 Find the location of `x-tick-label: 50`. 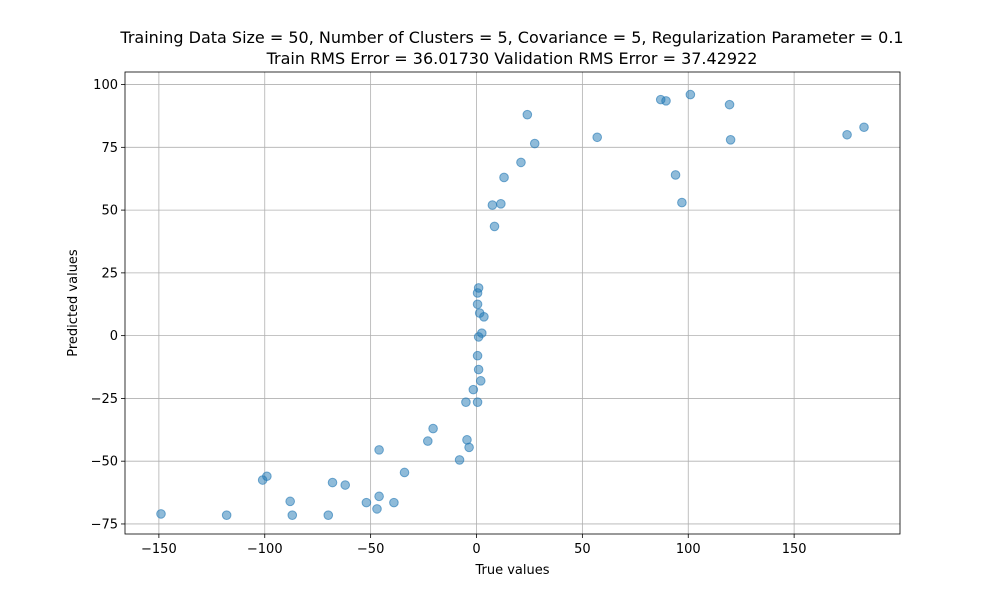

x-tick-label: 50 is located at coordinates (582, 549).